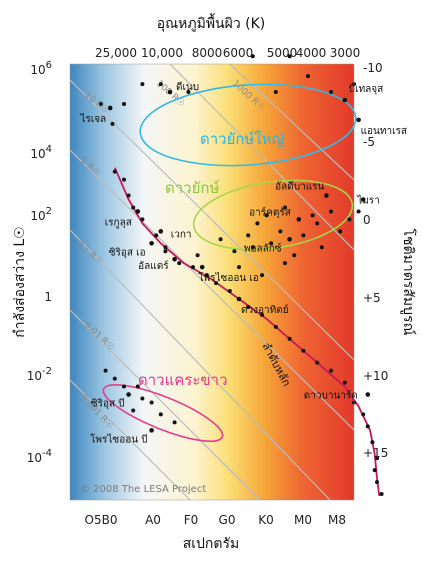 This screenshot has height=565, width=423. What do you see at coordinates (265, 310) in the screenshot?
I see `star-label: ดวงอาทิตย์` at bounding box center [265, 310].